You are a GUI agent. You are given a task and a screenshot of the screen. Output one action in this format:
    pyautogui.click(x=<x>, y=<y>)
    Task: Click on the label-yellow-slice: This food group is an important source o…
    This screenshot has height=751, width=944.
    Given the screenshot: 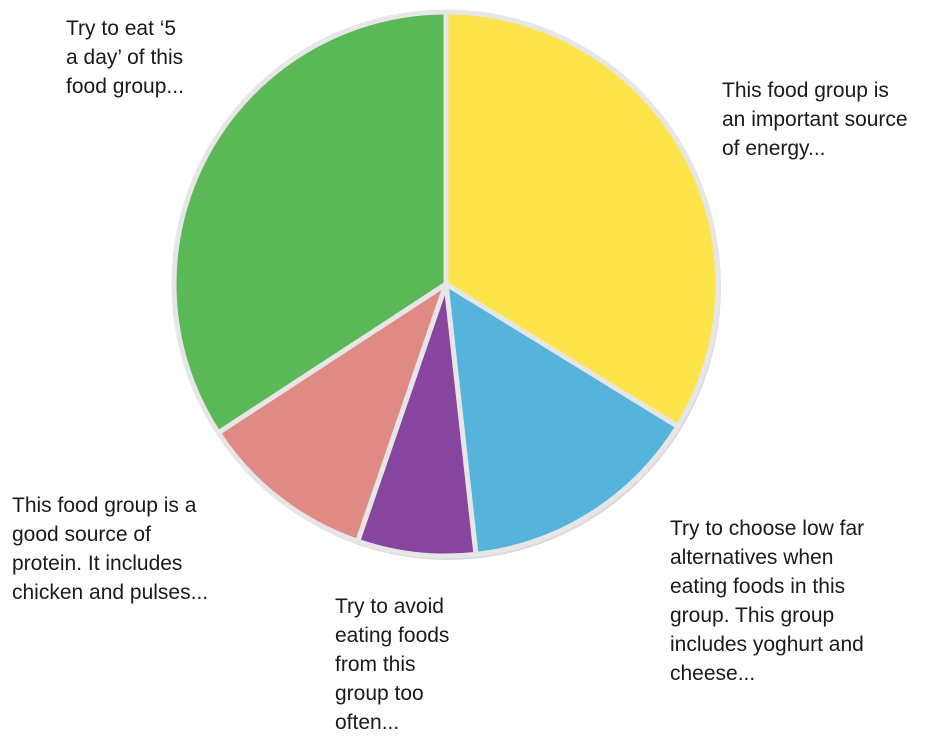 What is the action you would take?
    pyautogui.click(x=815, y=119)
    